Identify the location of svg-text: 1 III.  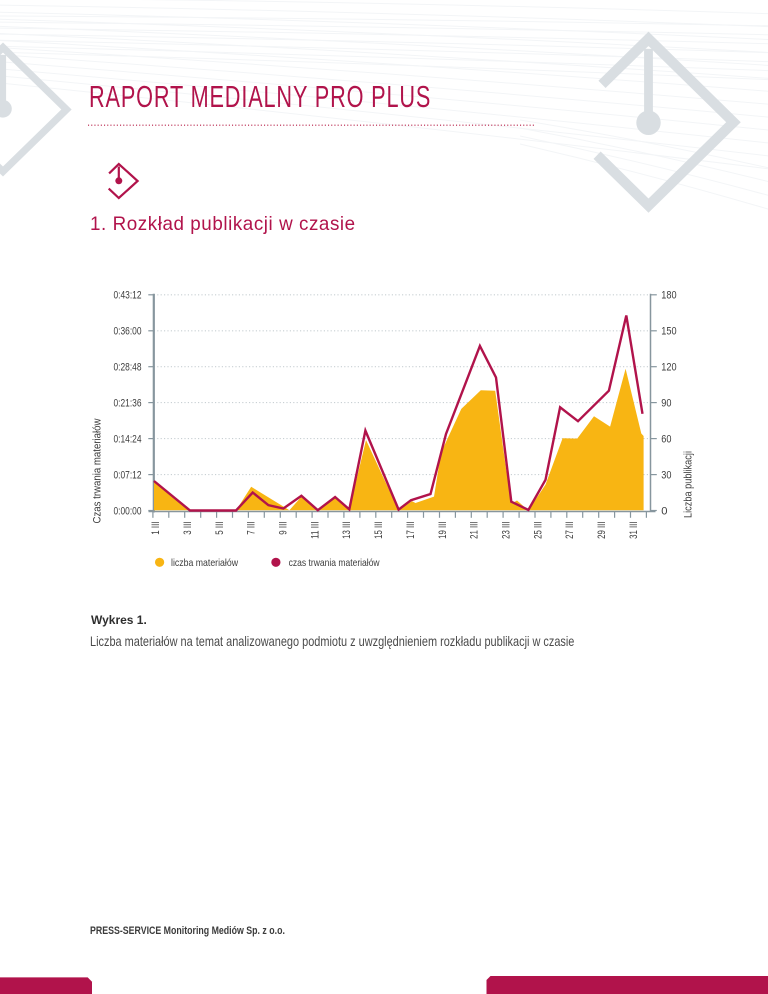
(156, 528).